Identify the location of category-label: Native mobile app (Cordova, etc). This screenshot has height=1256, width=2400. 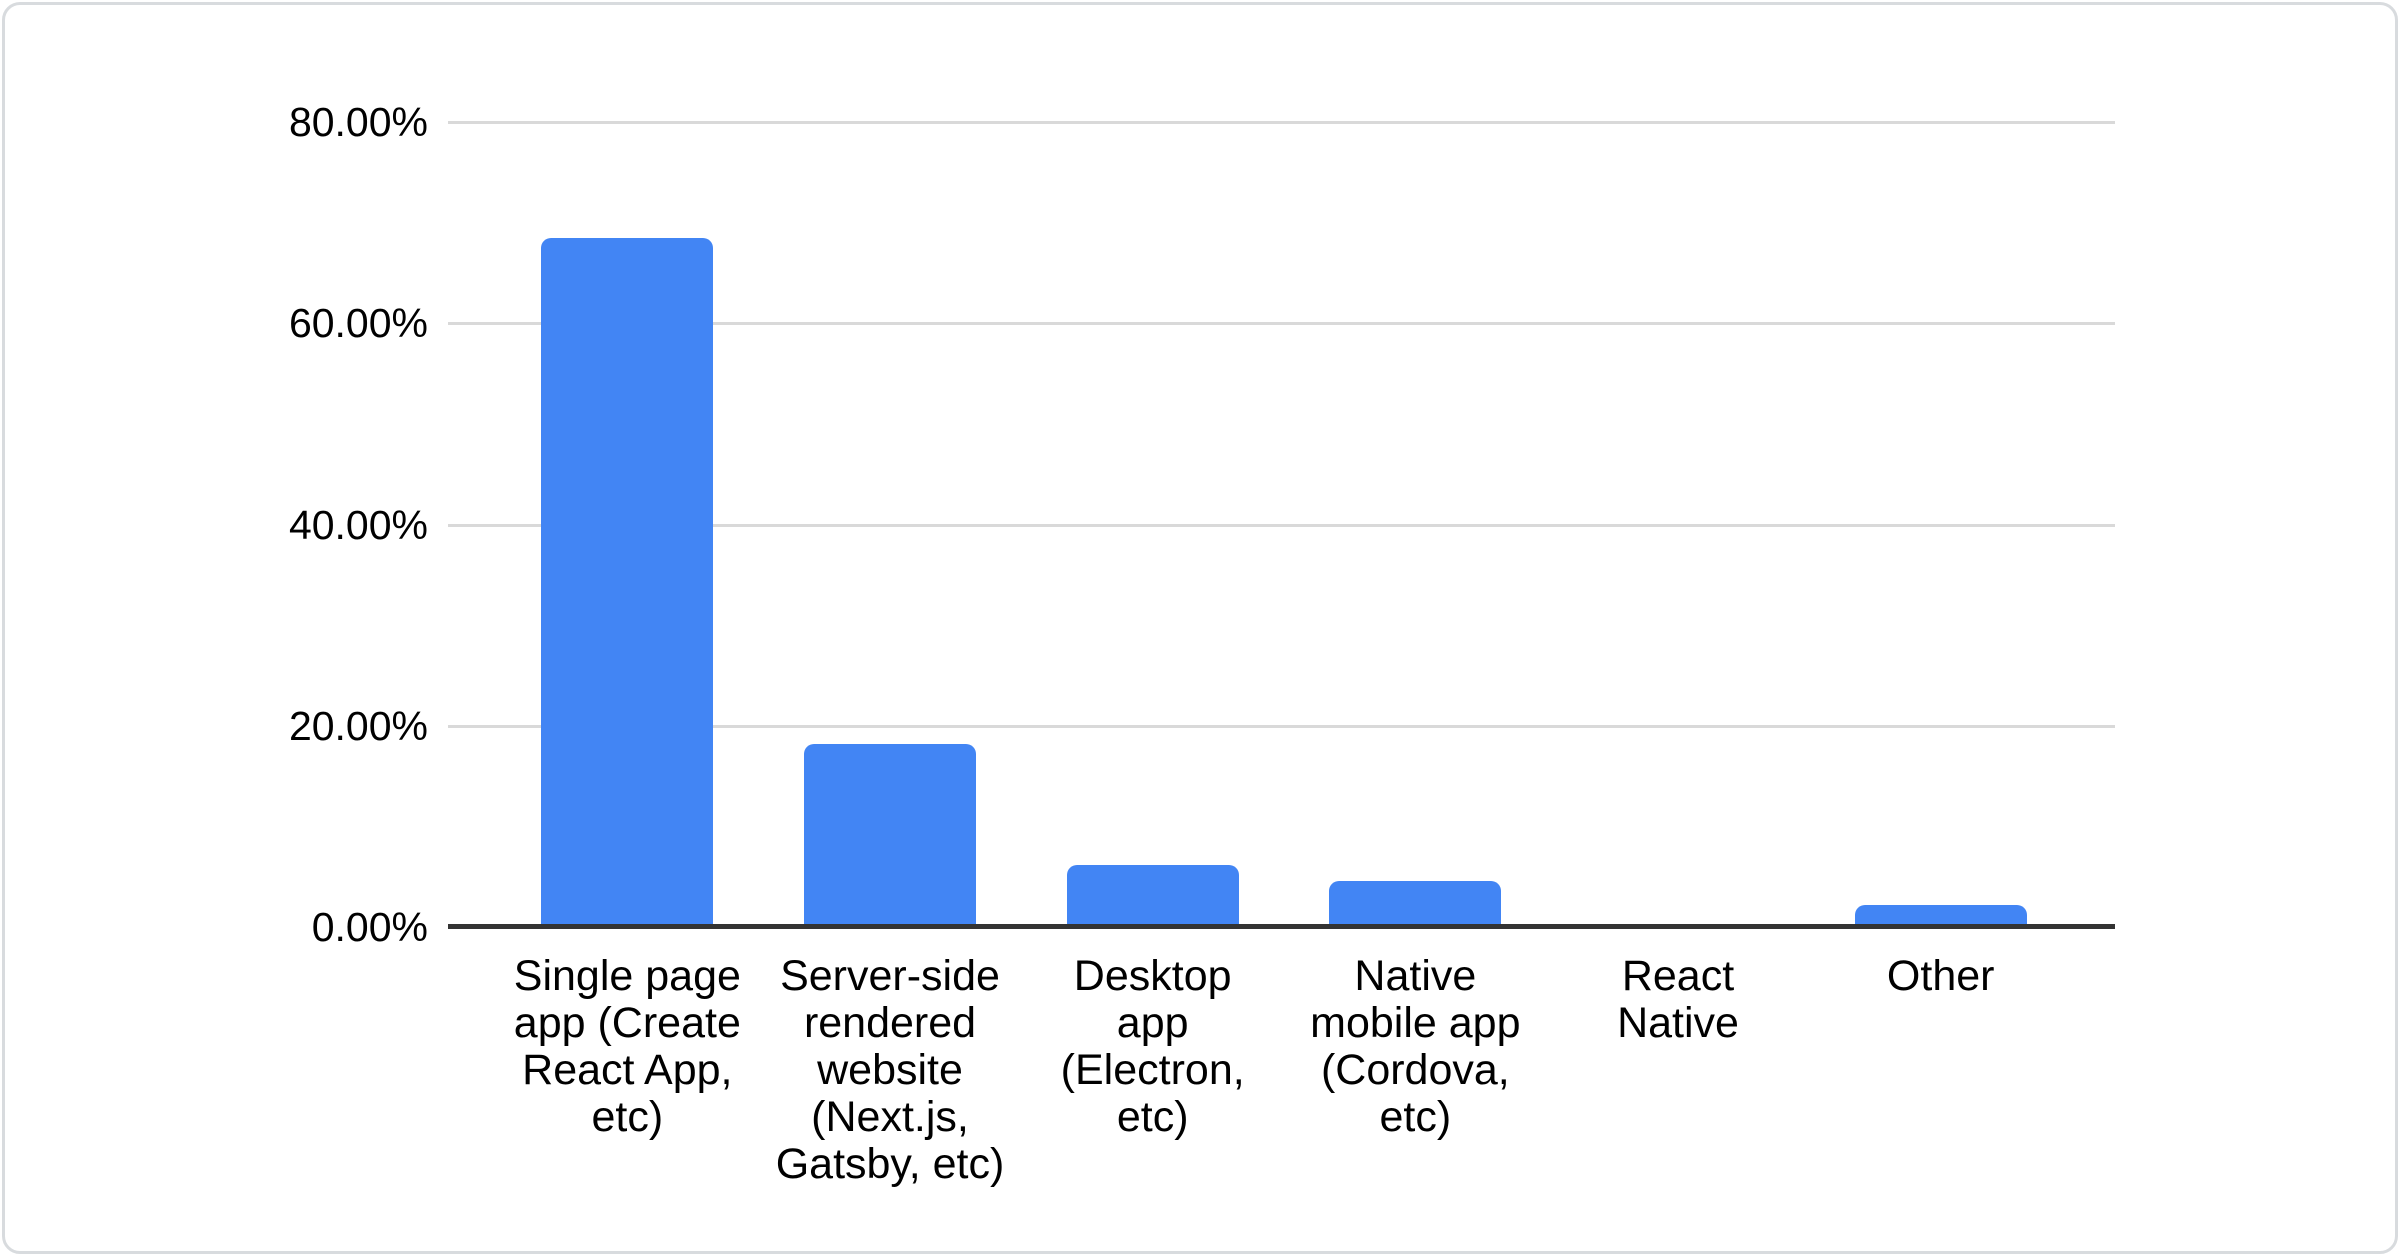
(1415, 1046).